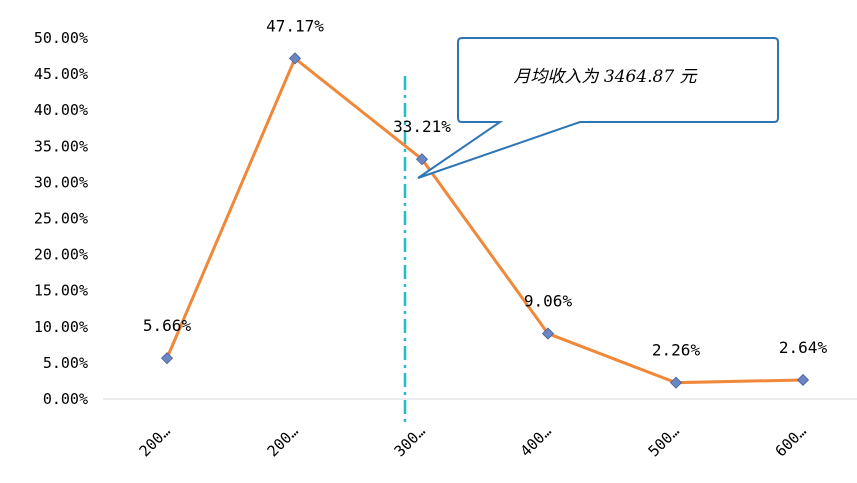 Image resolution: width=857 pixels, height=483 pixels. Describe the element at coordinates (61, 110) in the screenshot. I see `y-tick-label: 40.00%` at that location.